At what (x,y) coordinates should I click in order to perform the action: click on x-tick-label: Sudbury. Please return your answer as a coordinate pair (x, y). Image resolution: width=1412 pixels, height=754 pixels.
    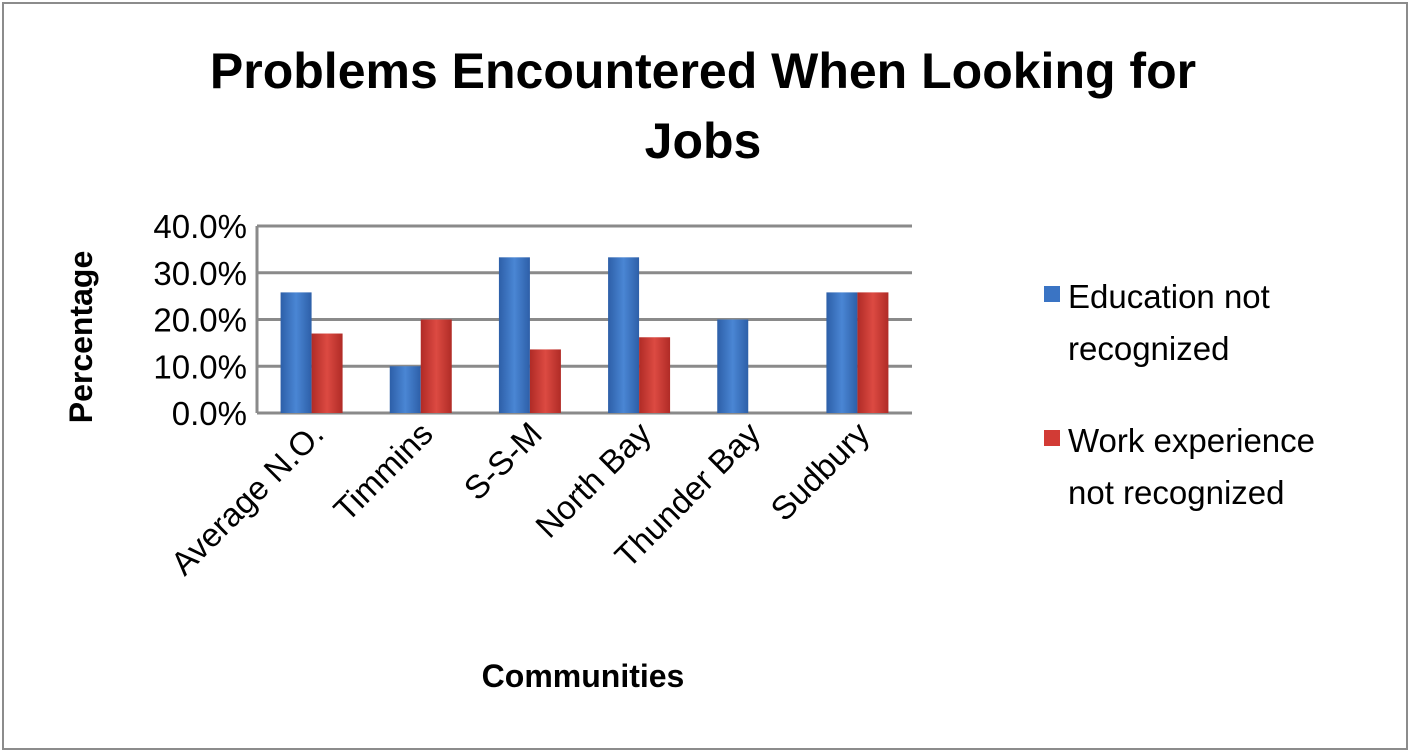
    Looking at the image, I should click on (819, 470).